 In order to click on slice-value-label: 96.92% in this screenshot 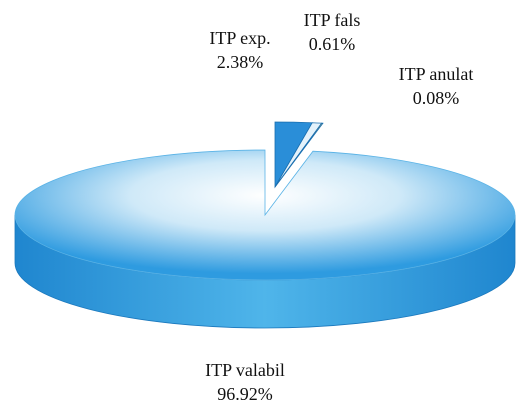, I will do `click(245, 394)`.